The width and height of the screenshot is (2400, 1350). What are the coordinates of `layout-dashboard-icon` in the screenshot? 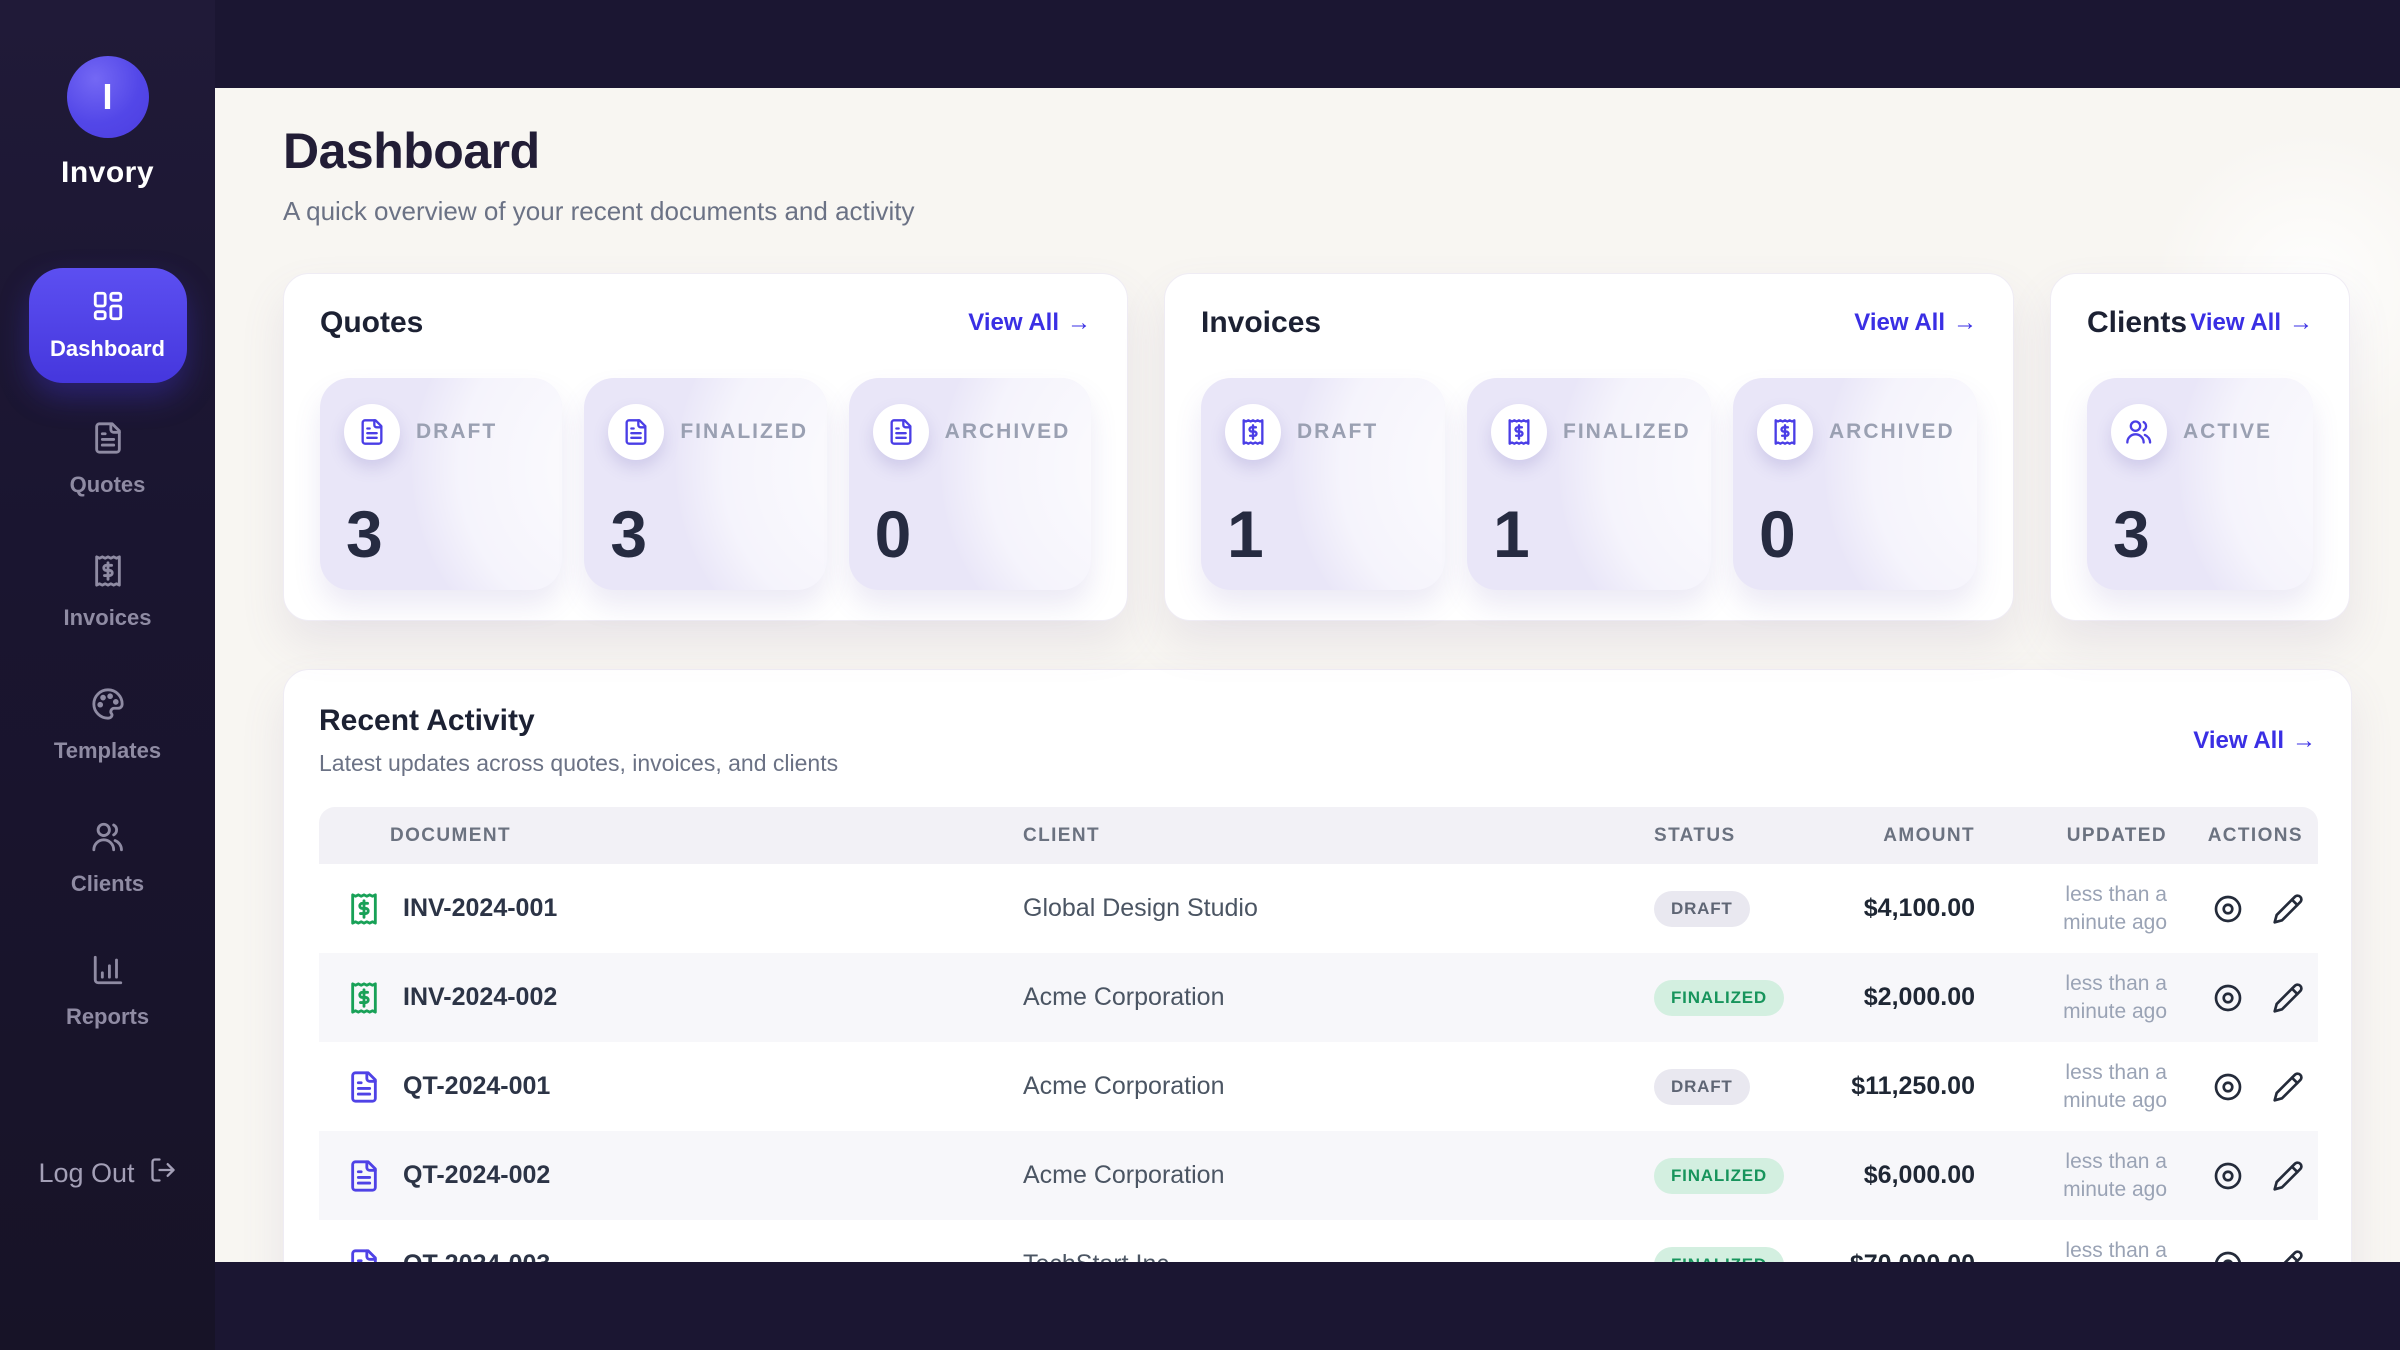 It's located at (108, 308).